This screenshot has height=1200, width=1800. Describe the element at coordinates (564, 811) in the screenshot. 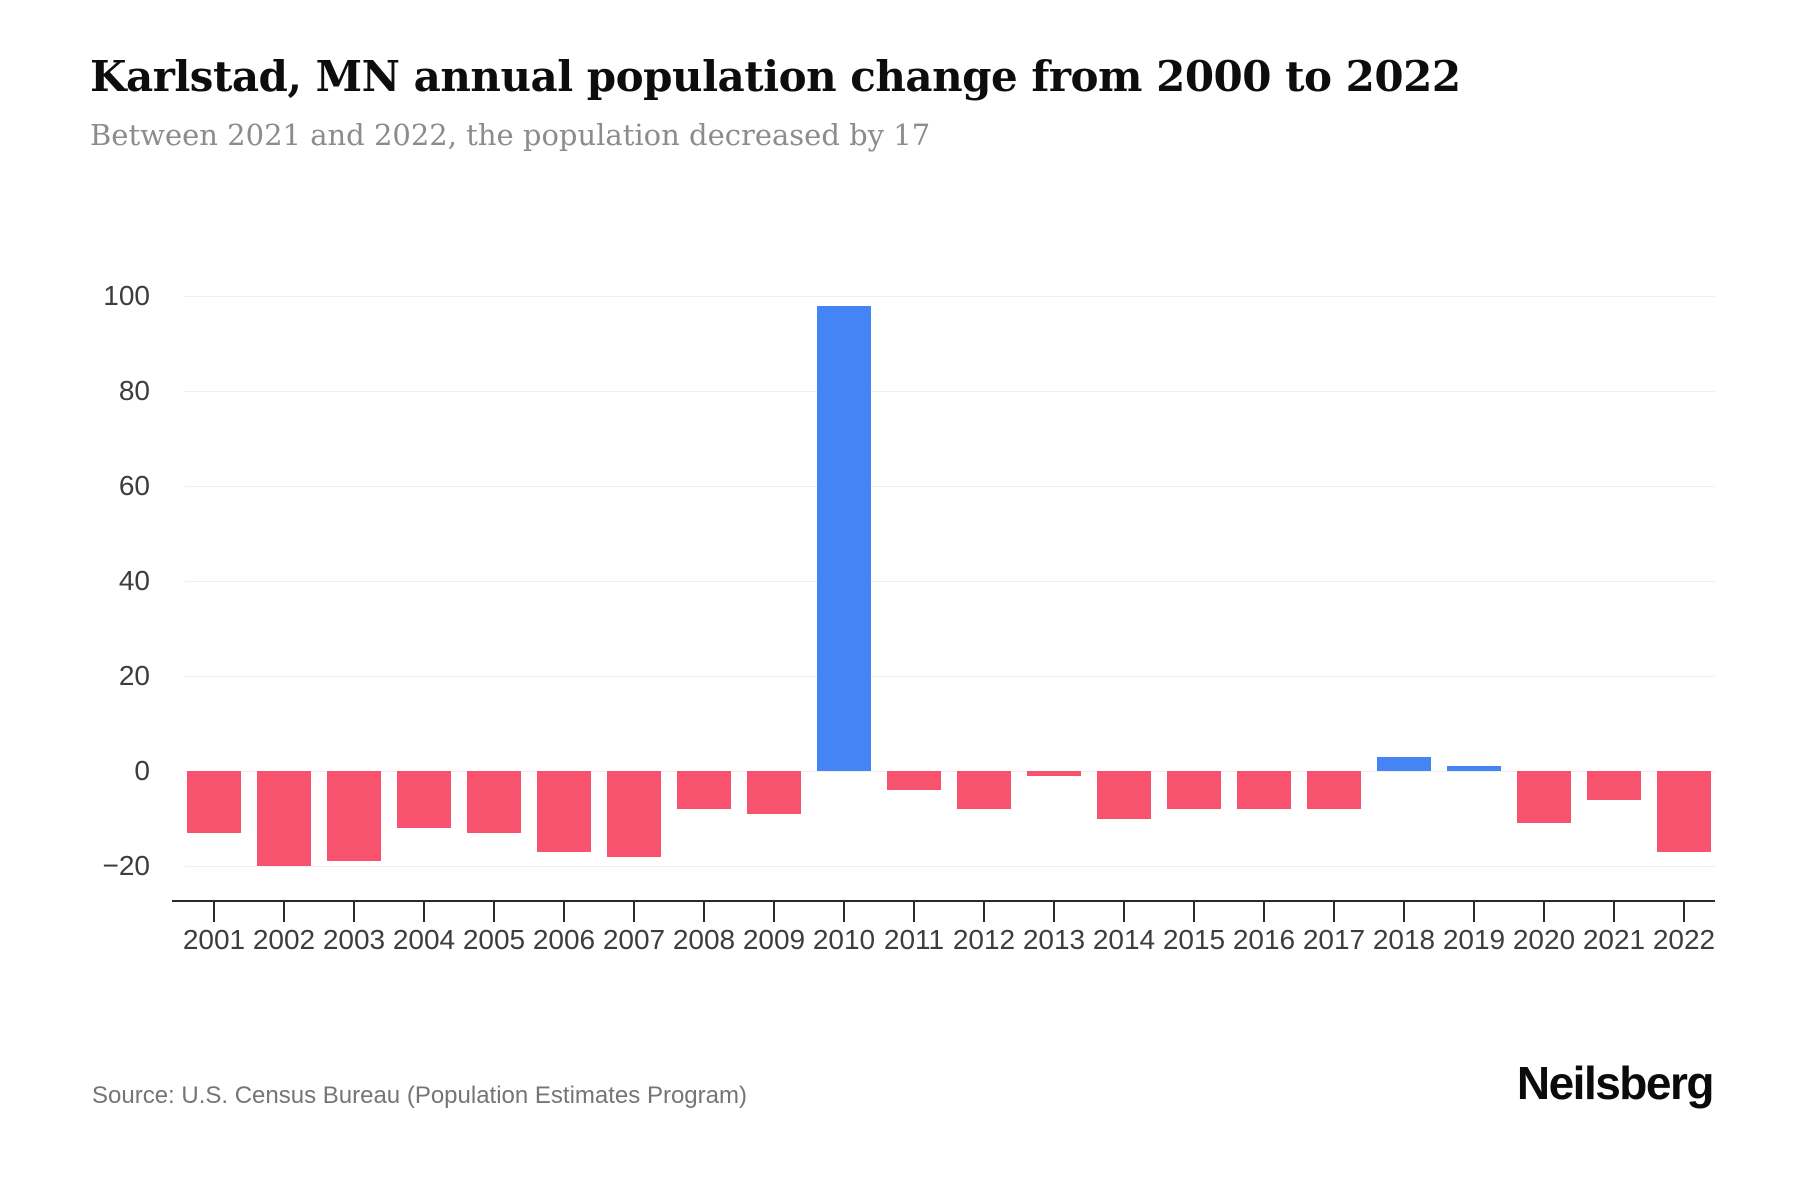

I see `bar-2006` at that location.